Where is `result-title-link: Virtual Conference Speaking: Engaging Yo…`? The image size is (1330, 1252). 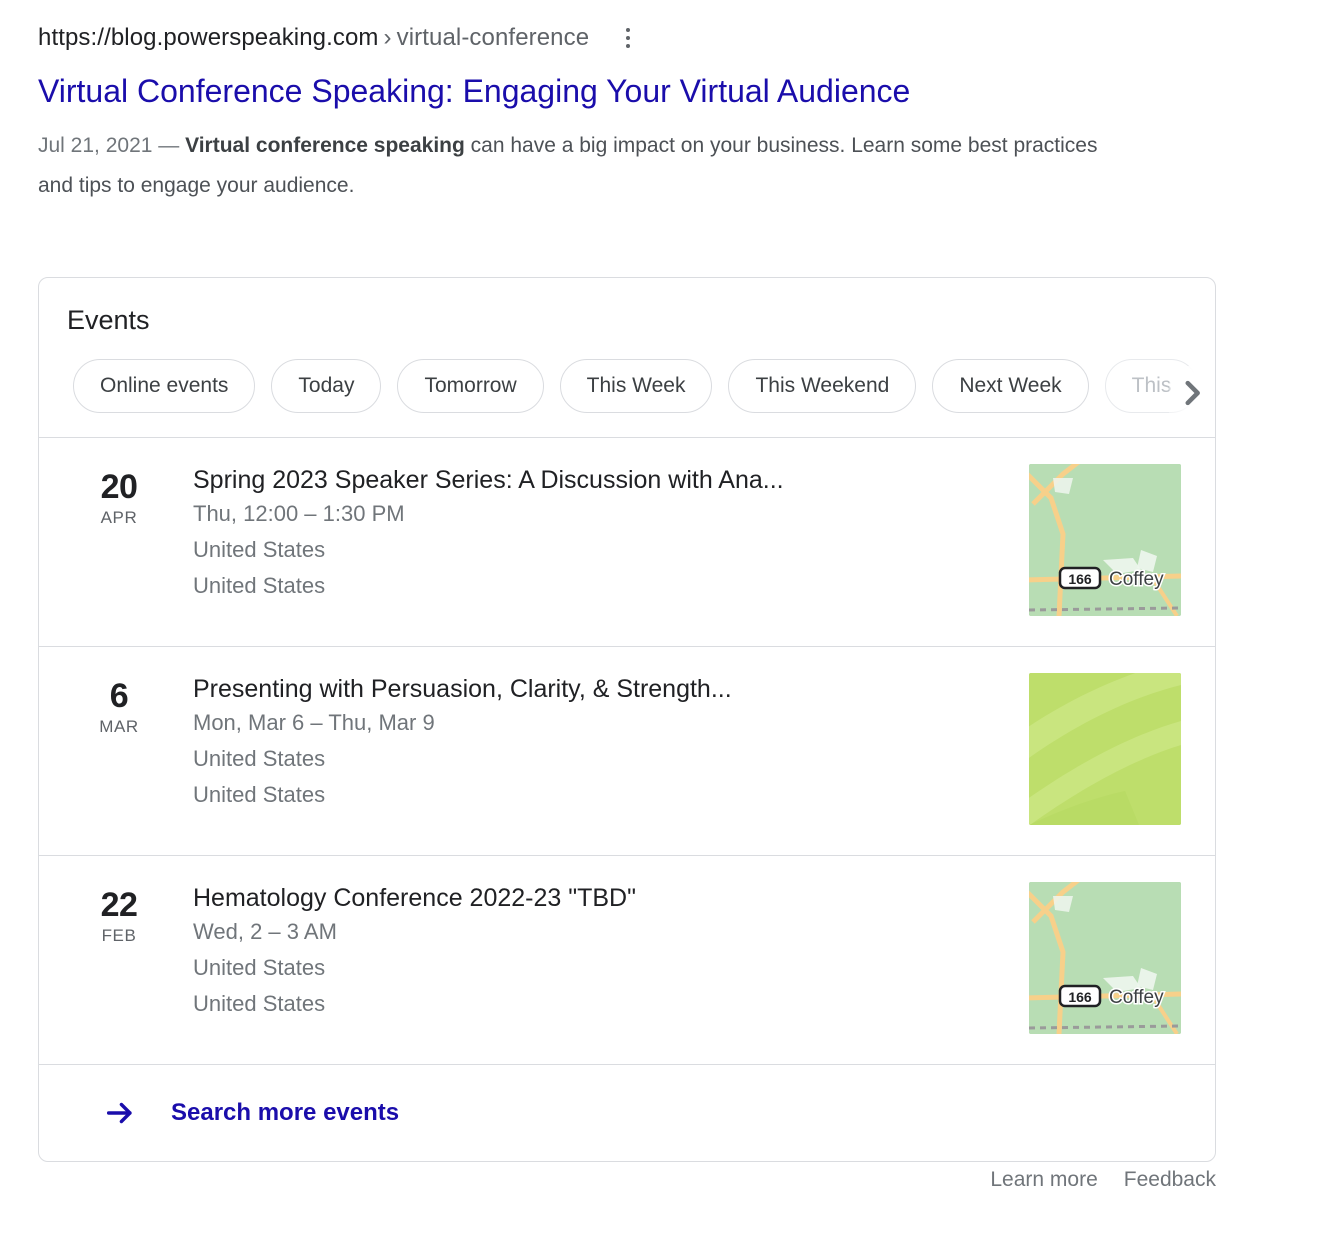 result-title-link: Virtual Conference Speaking: Engaging Yo… is located at coordinates (474, 91).